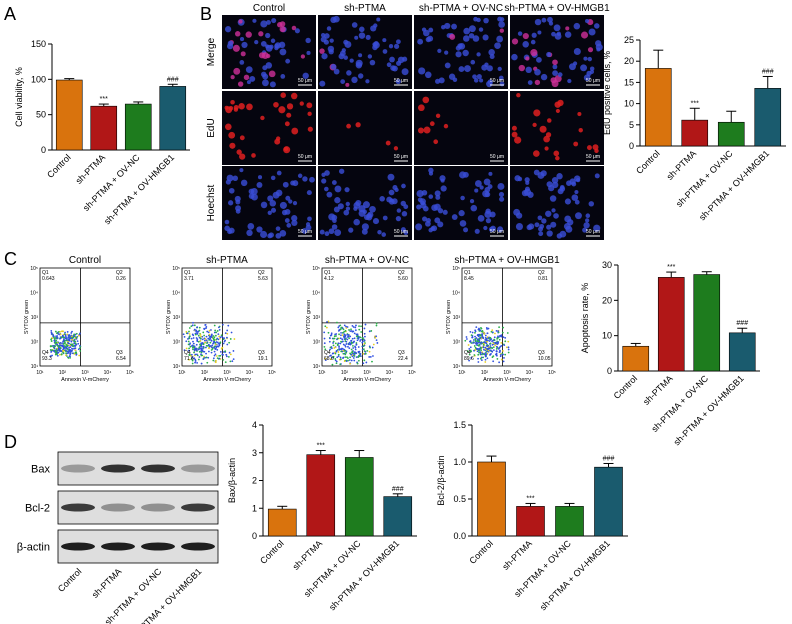 Image resolution: width=792 pixels, height=624 pixels. I want to click on quadrant-value: 10.05, so click(544, 359).